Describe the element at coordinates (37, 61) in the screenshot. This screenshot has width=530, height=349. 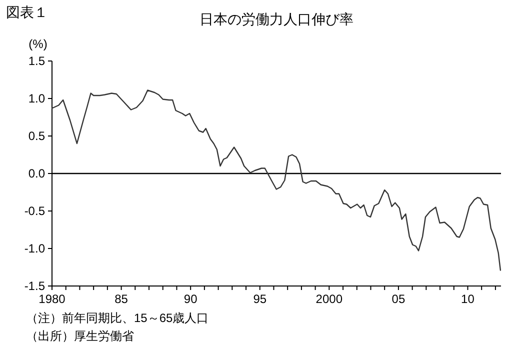
I see `y-tick-label: 1.5` at that location.